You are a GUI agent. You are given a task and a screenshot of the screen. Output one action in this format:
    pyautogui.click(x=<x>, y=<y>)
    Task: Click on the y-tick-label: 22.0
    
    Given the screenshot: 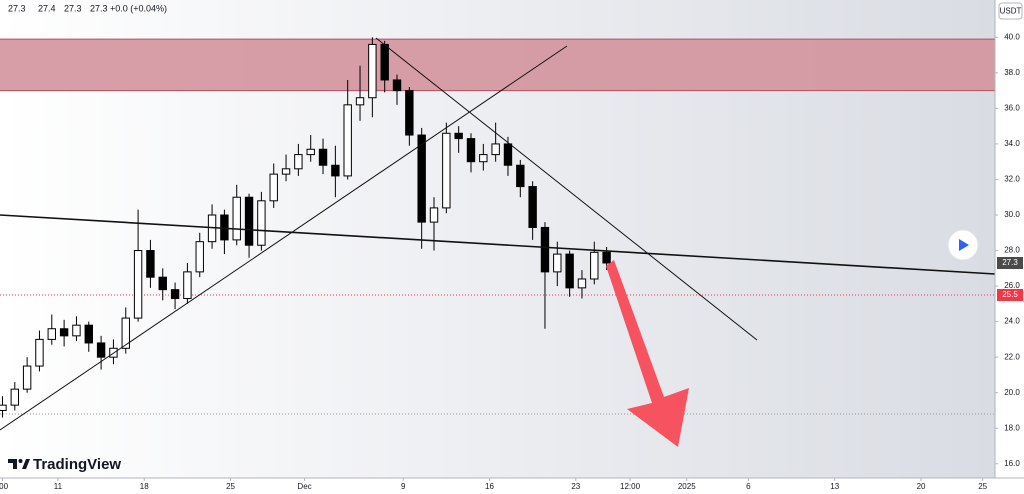 What is the action you would take?
    pyautogui.click(x=1012, y=356)
    